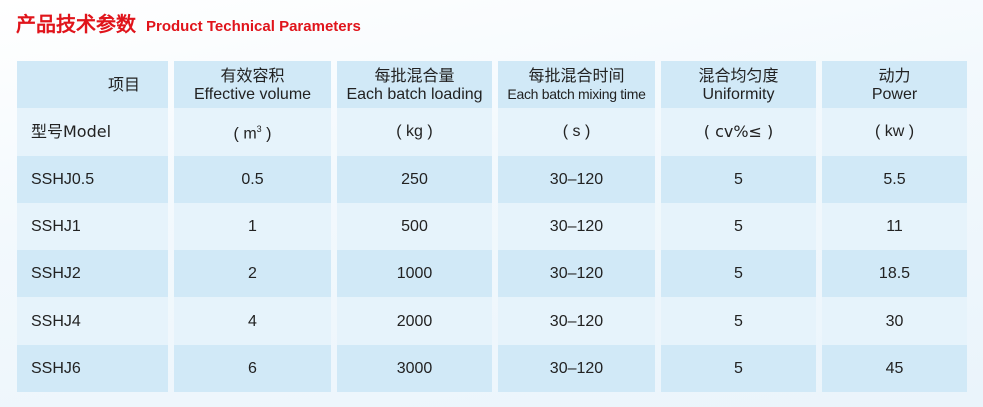 The height and width of the screenshot is (407, 983). Describe the element at coordinates (576, 93) in the screenshot. I see `header-label-en: Each batch mixing time` at that location.